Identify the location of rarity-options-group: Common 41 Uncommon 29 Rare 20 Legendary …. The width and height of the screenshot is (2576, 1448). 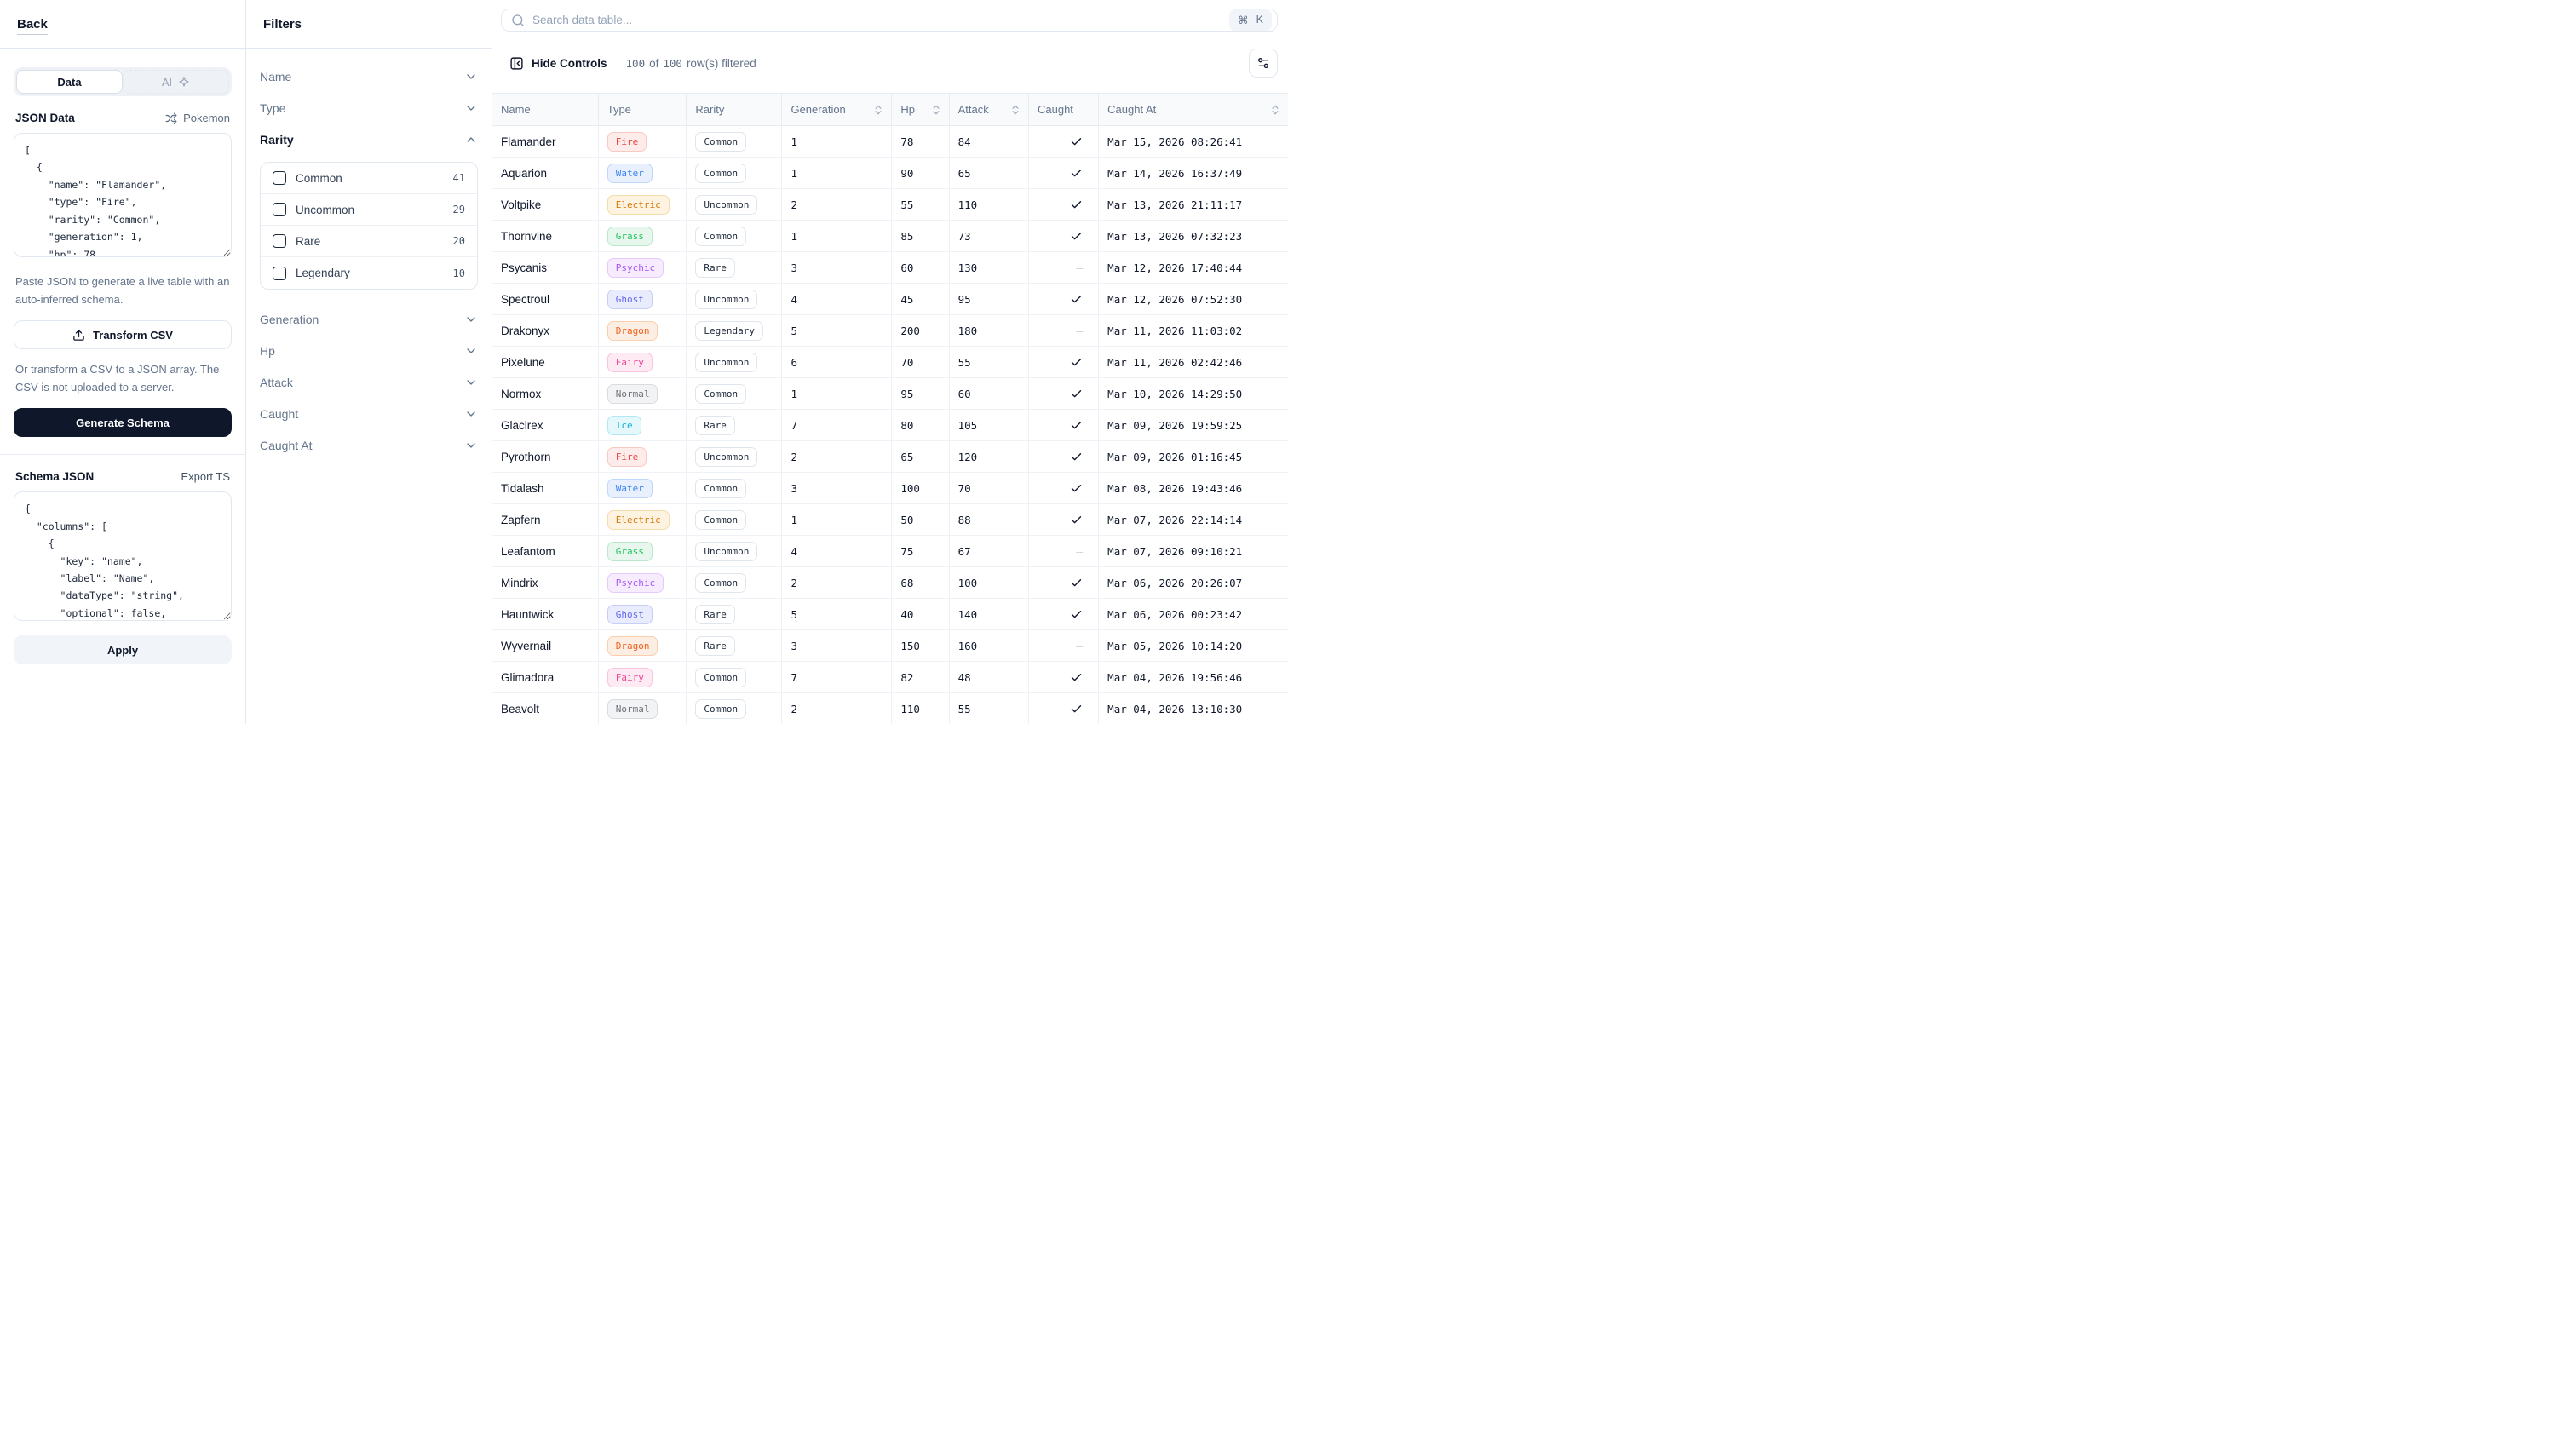
(369, 226).